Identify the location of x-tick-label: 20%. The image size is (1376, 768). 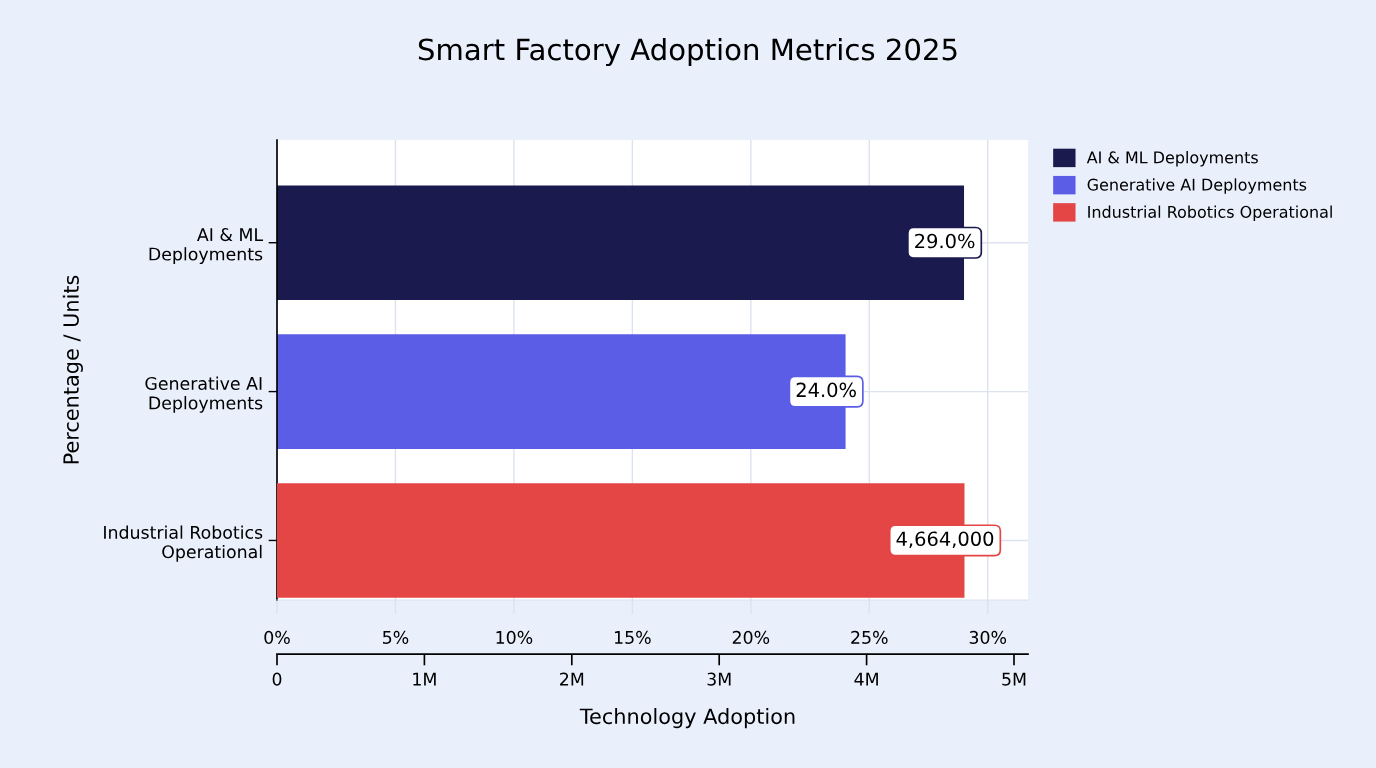
(751, 637).